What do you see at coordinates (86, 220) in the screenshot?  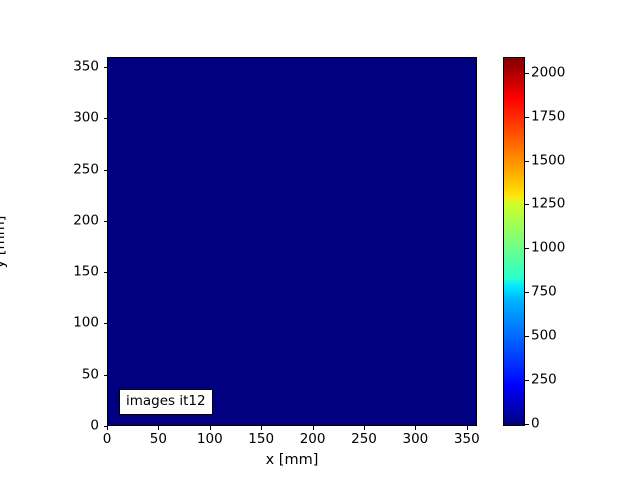 I see `ytick-label-200: 200` at bounding box center [86, 220].